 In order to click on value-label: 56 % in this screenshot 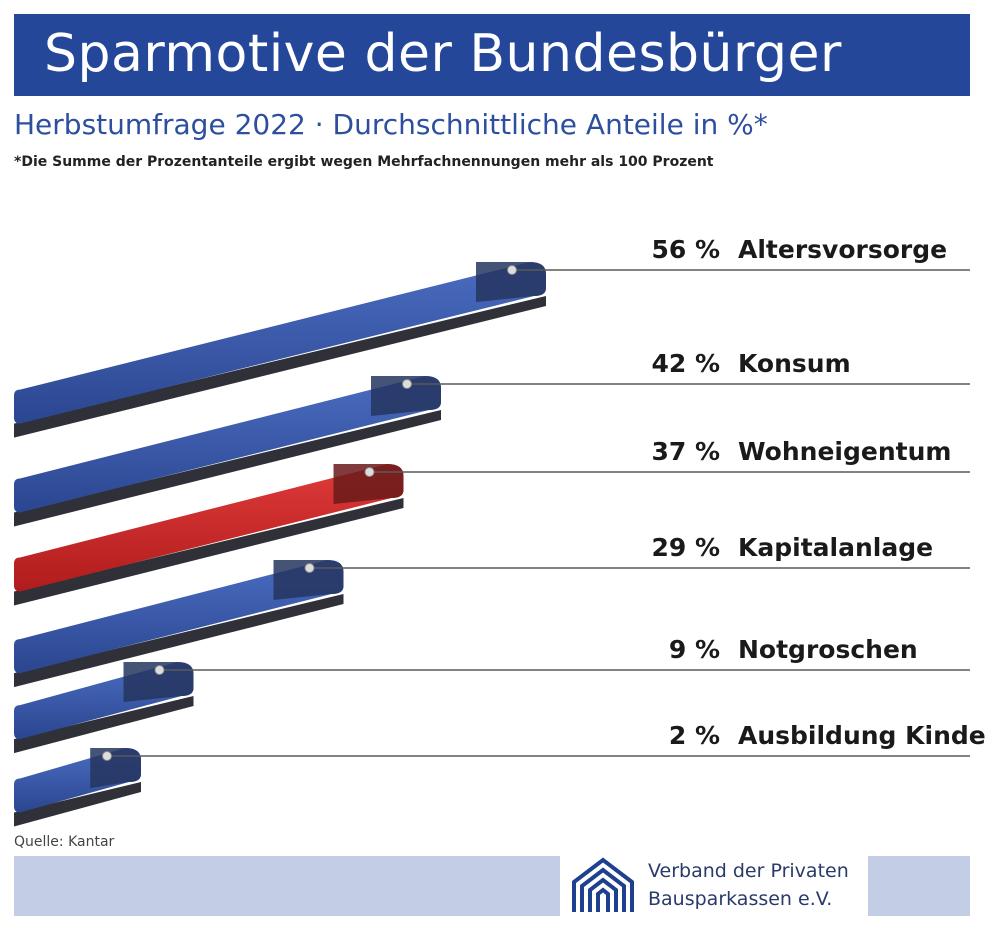, I will do `click(685, 249)`.